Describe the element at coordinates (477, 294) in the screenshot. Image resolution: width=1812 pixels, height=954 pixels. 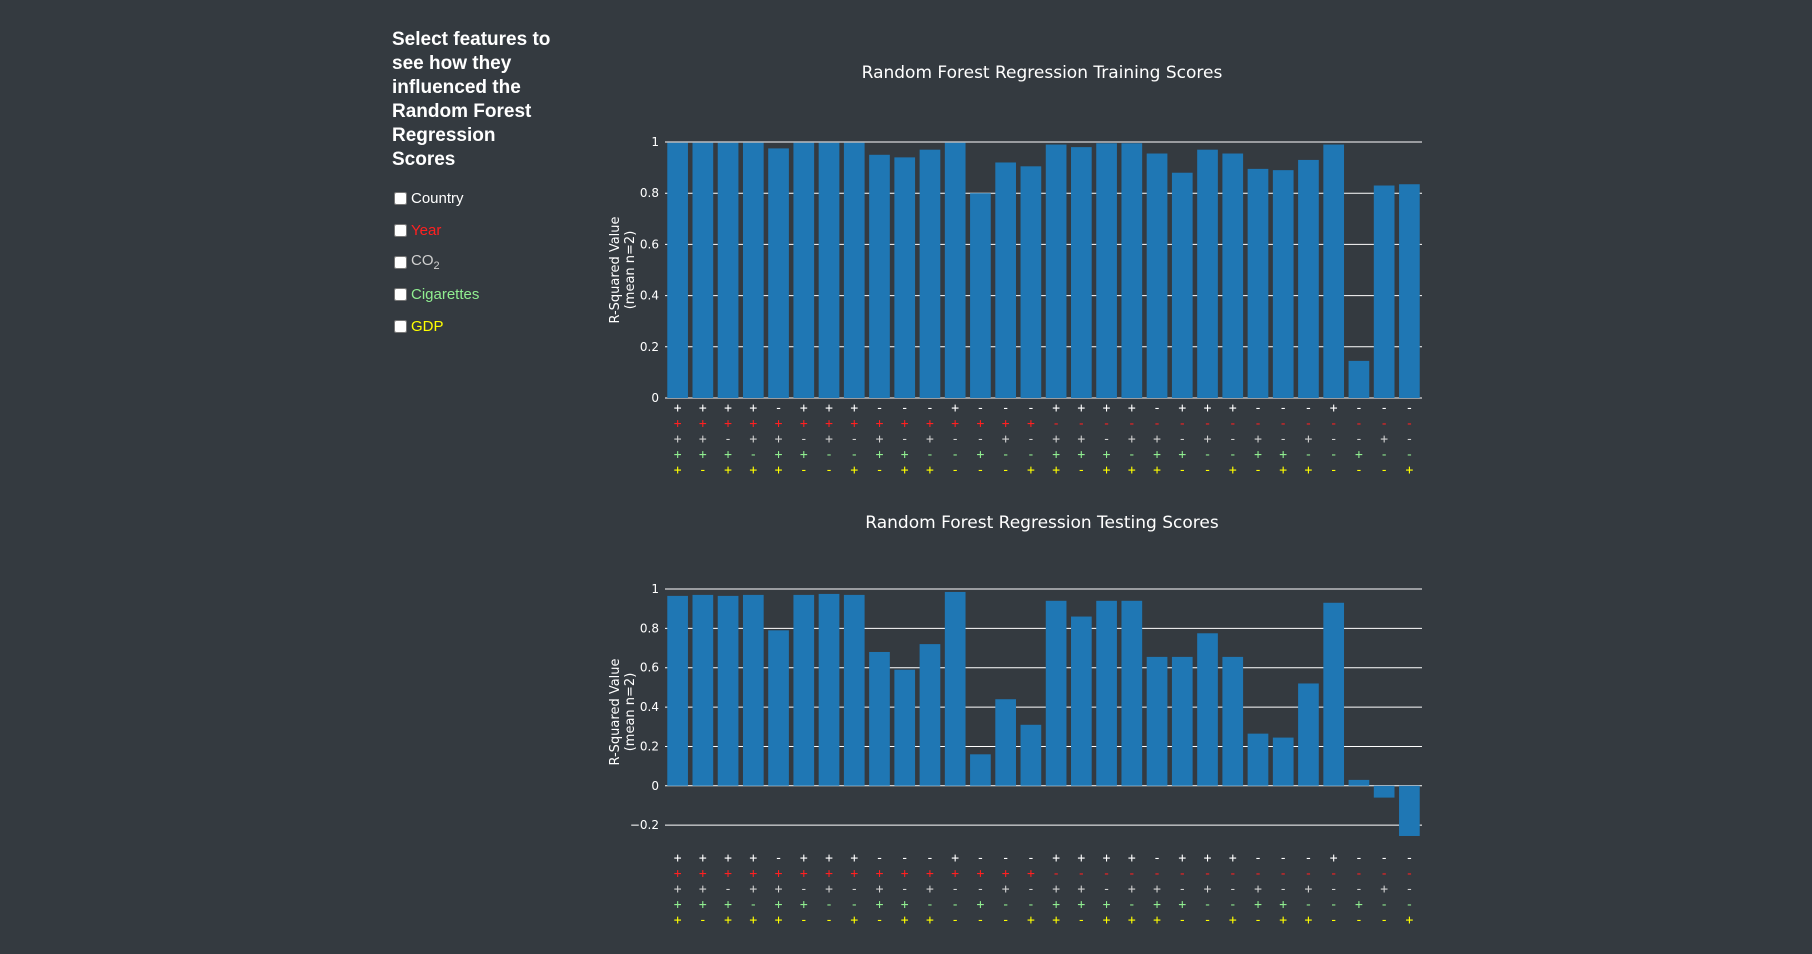
I see `feature-option-cigarettes: Cigarettes` at that location.